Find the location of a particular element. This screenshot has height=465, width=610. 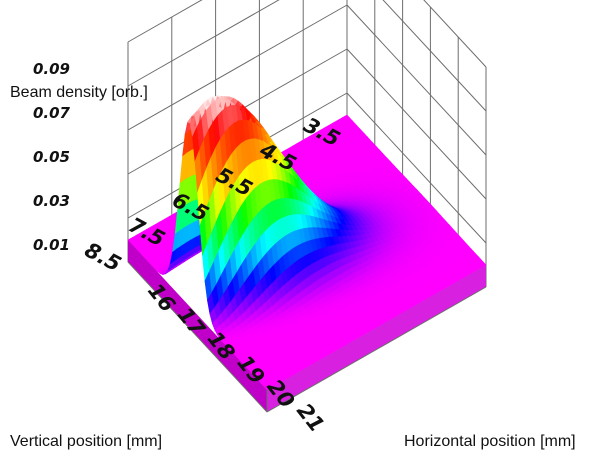

z-tick-label: 0.09 is located at coordinates (51, 69).